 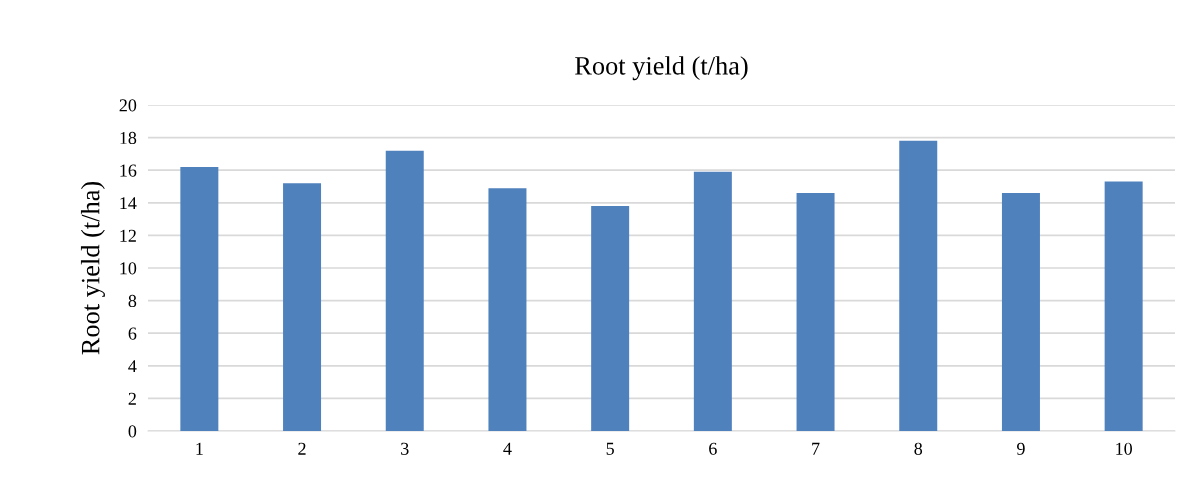 I want to click on y-tick-label: 12, so click(x=128, y=235).